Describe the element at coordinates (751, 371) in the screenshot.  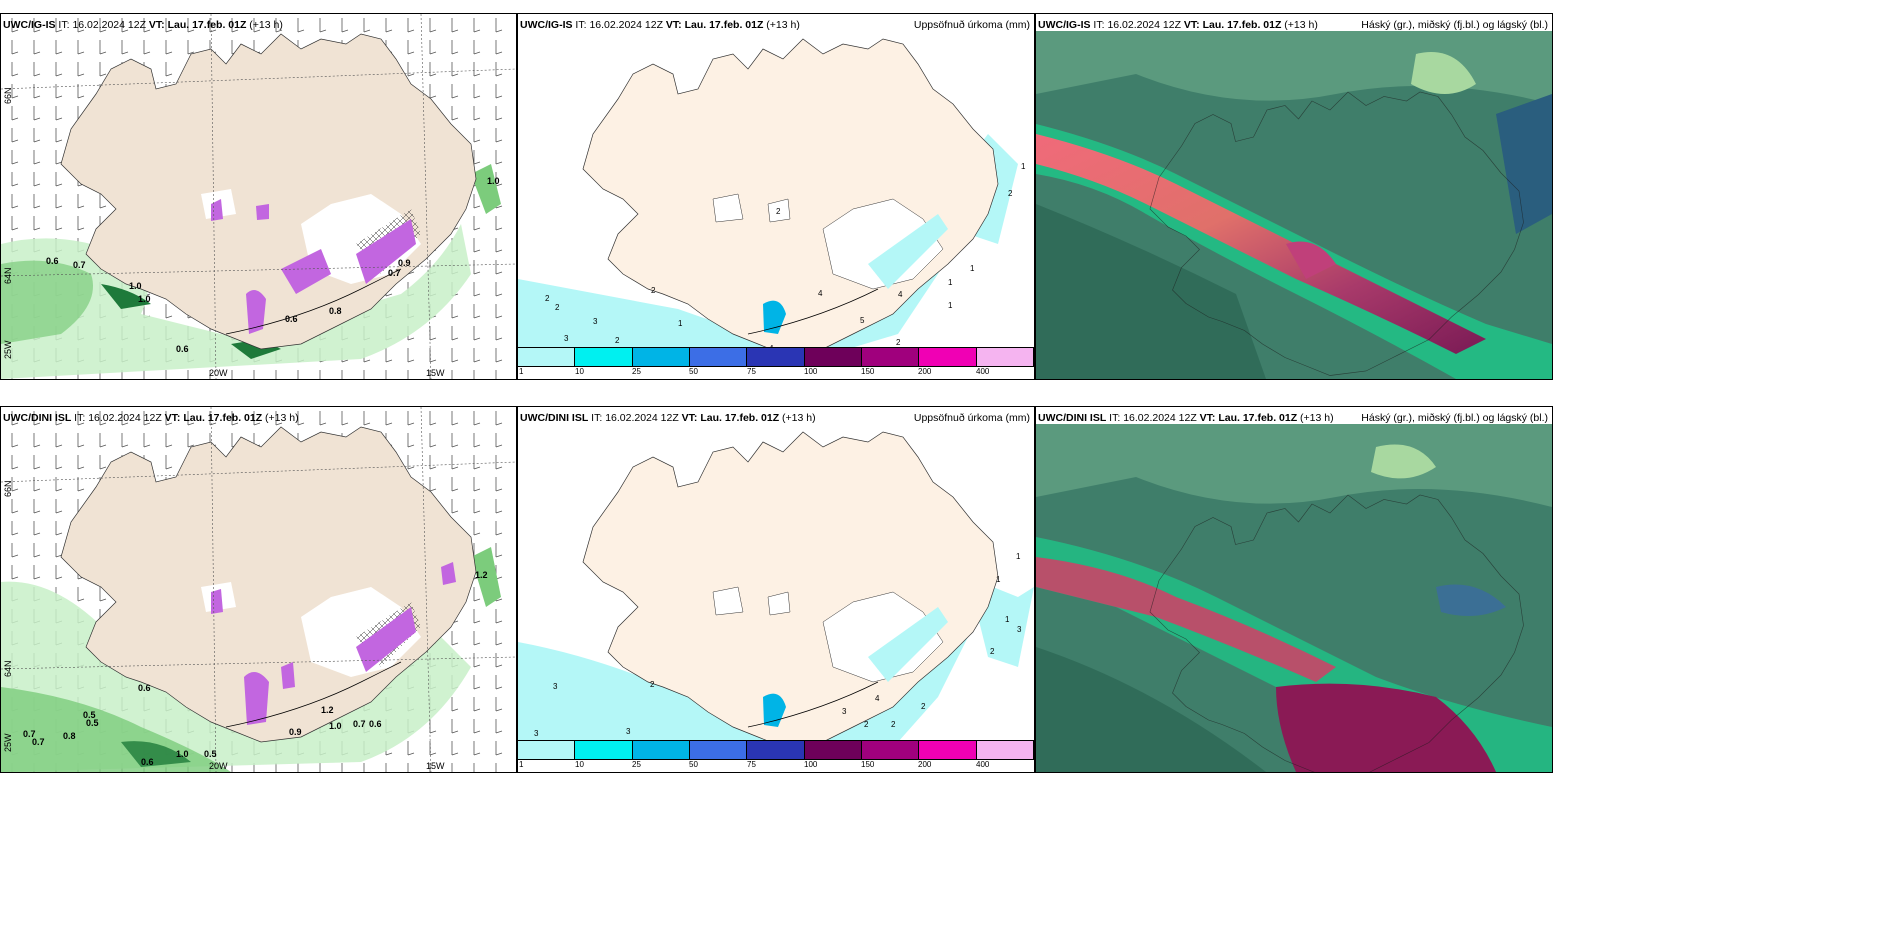
I see `legend-tick: 75` at that location.